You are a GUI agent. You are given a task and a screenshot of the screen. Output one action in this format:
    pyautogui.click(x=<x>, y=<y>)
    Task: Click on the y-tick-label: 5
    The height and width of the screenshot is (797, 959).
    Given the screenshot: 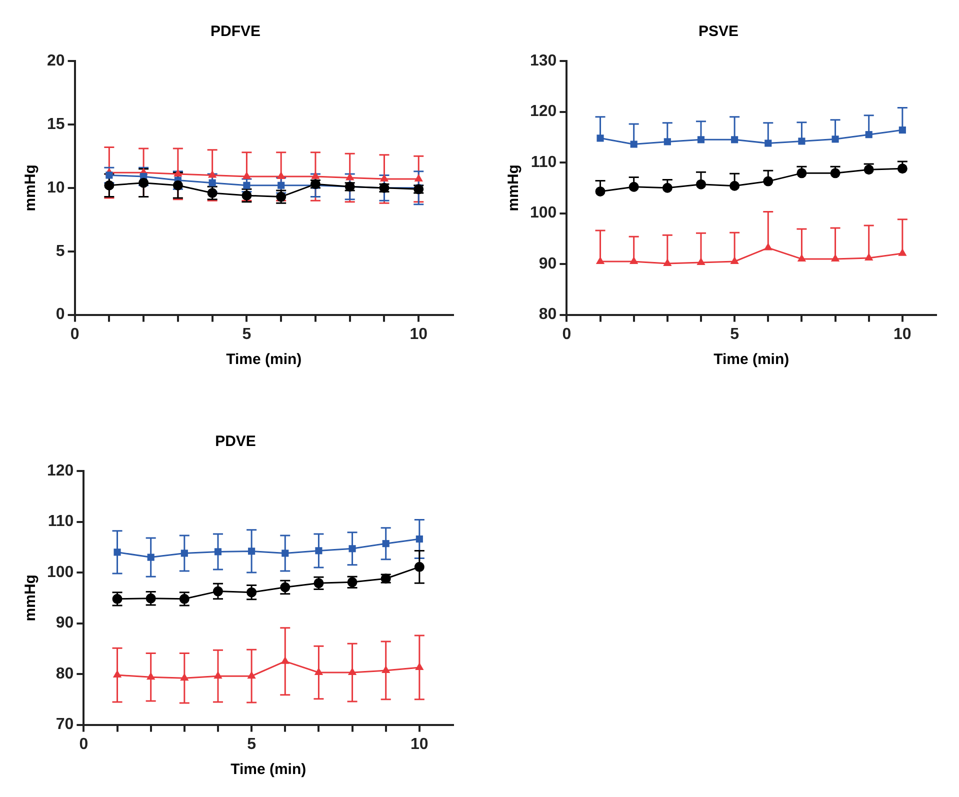 What is the action you would take?
    pyautogui.click(x=60, y=251)
    